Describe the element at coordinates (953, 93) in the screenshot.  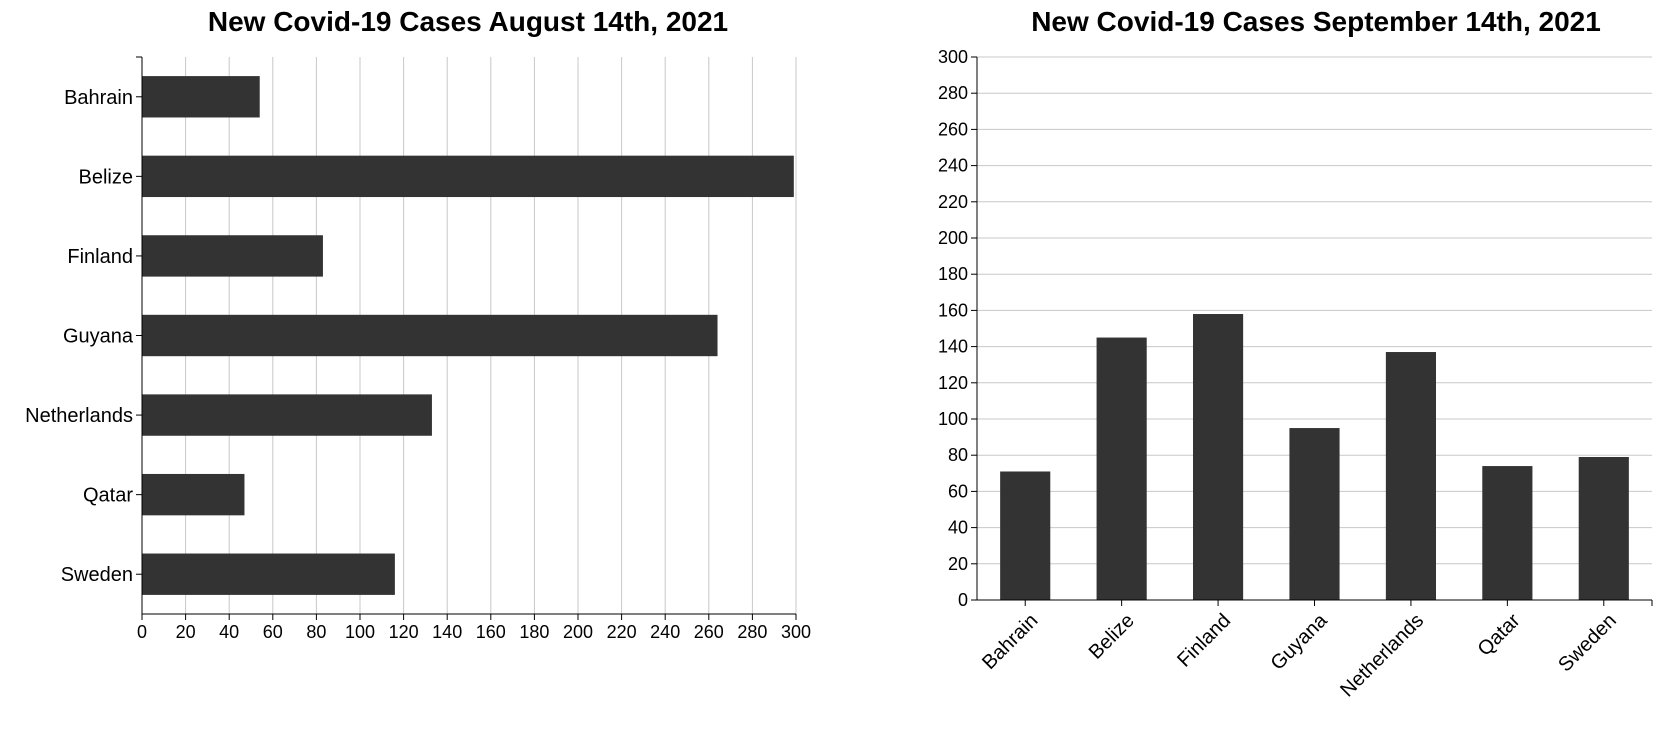
I see `y-tick-label: 280` at that location.